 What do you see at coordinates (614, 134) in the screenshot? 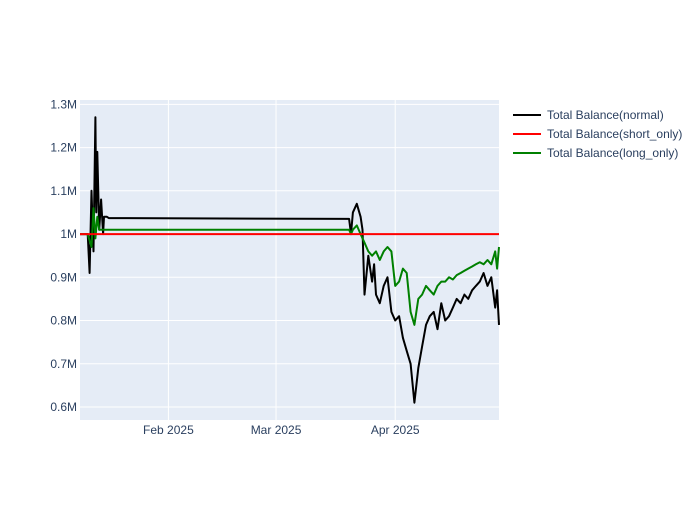
I see `legend-label: Total Balance(short_only)` at bounding box center [614, 134].